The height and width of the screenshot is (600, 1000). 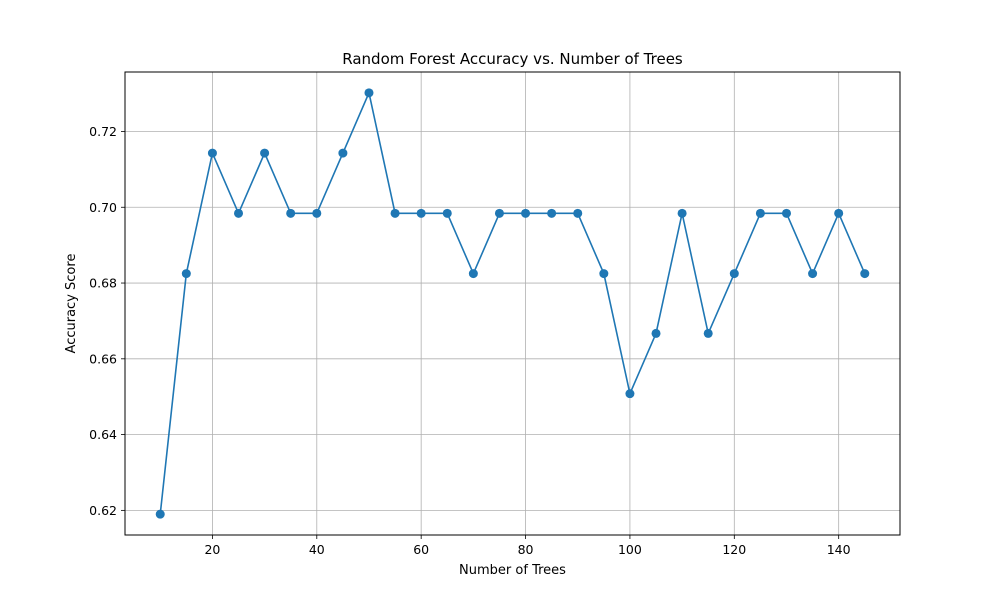 What do you see at coordinates (212, 549) in the screenshot?
I see `x-tick-label: 20` at bounding box center [212, 549].